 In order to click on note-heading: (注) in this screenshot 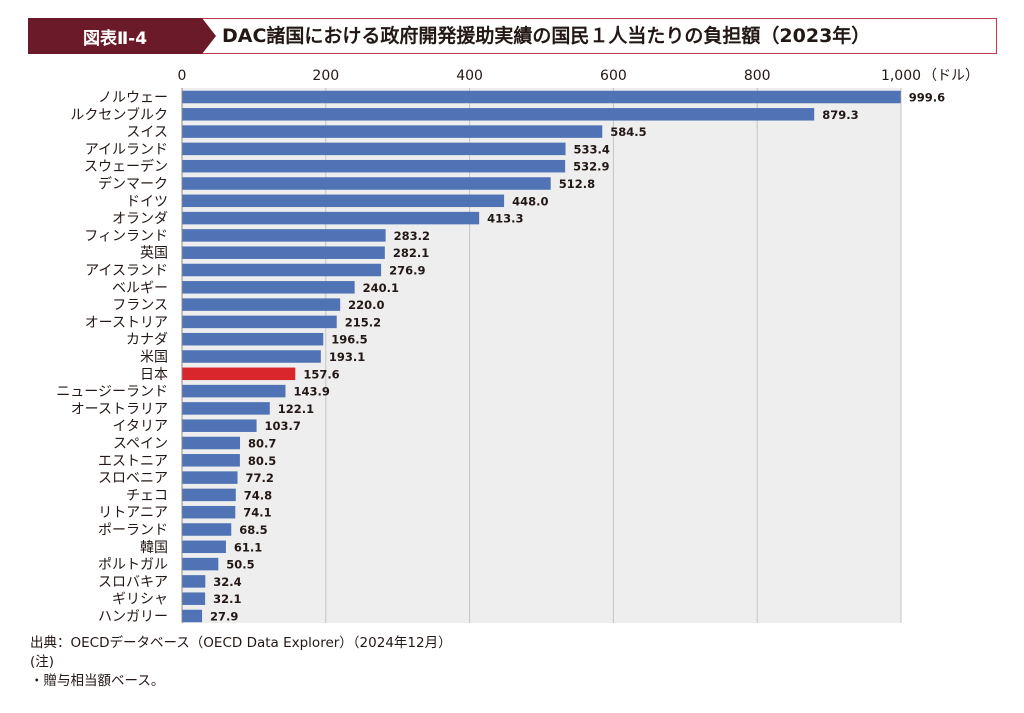, I will do `click(42, 662)`.